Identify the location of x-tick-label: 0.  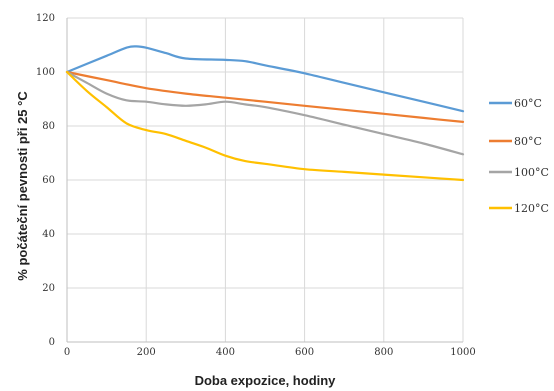
(67, 352).